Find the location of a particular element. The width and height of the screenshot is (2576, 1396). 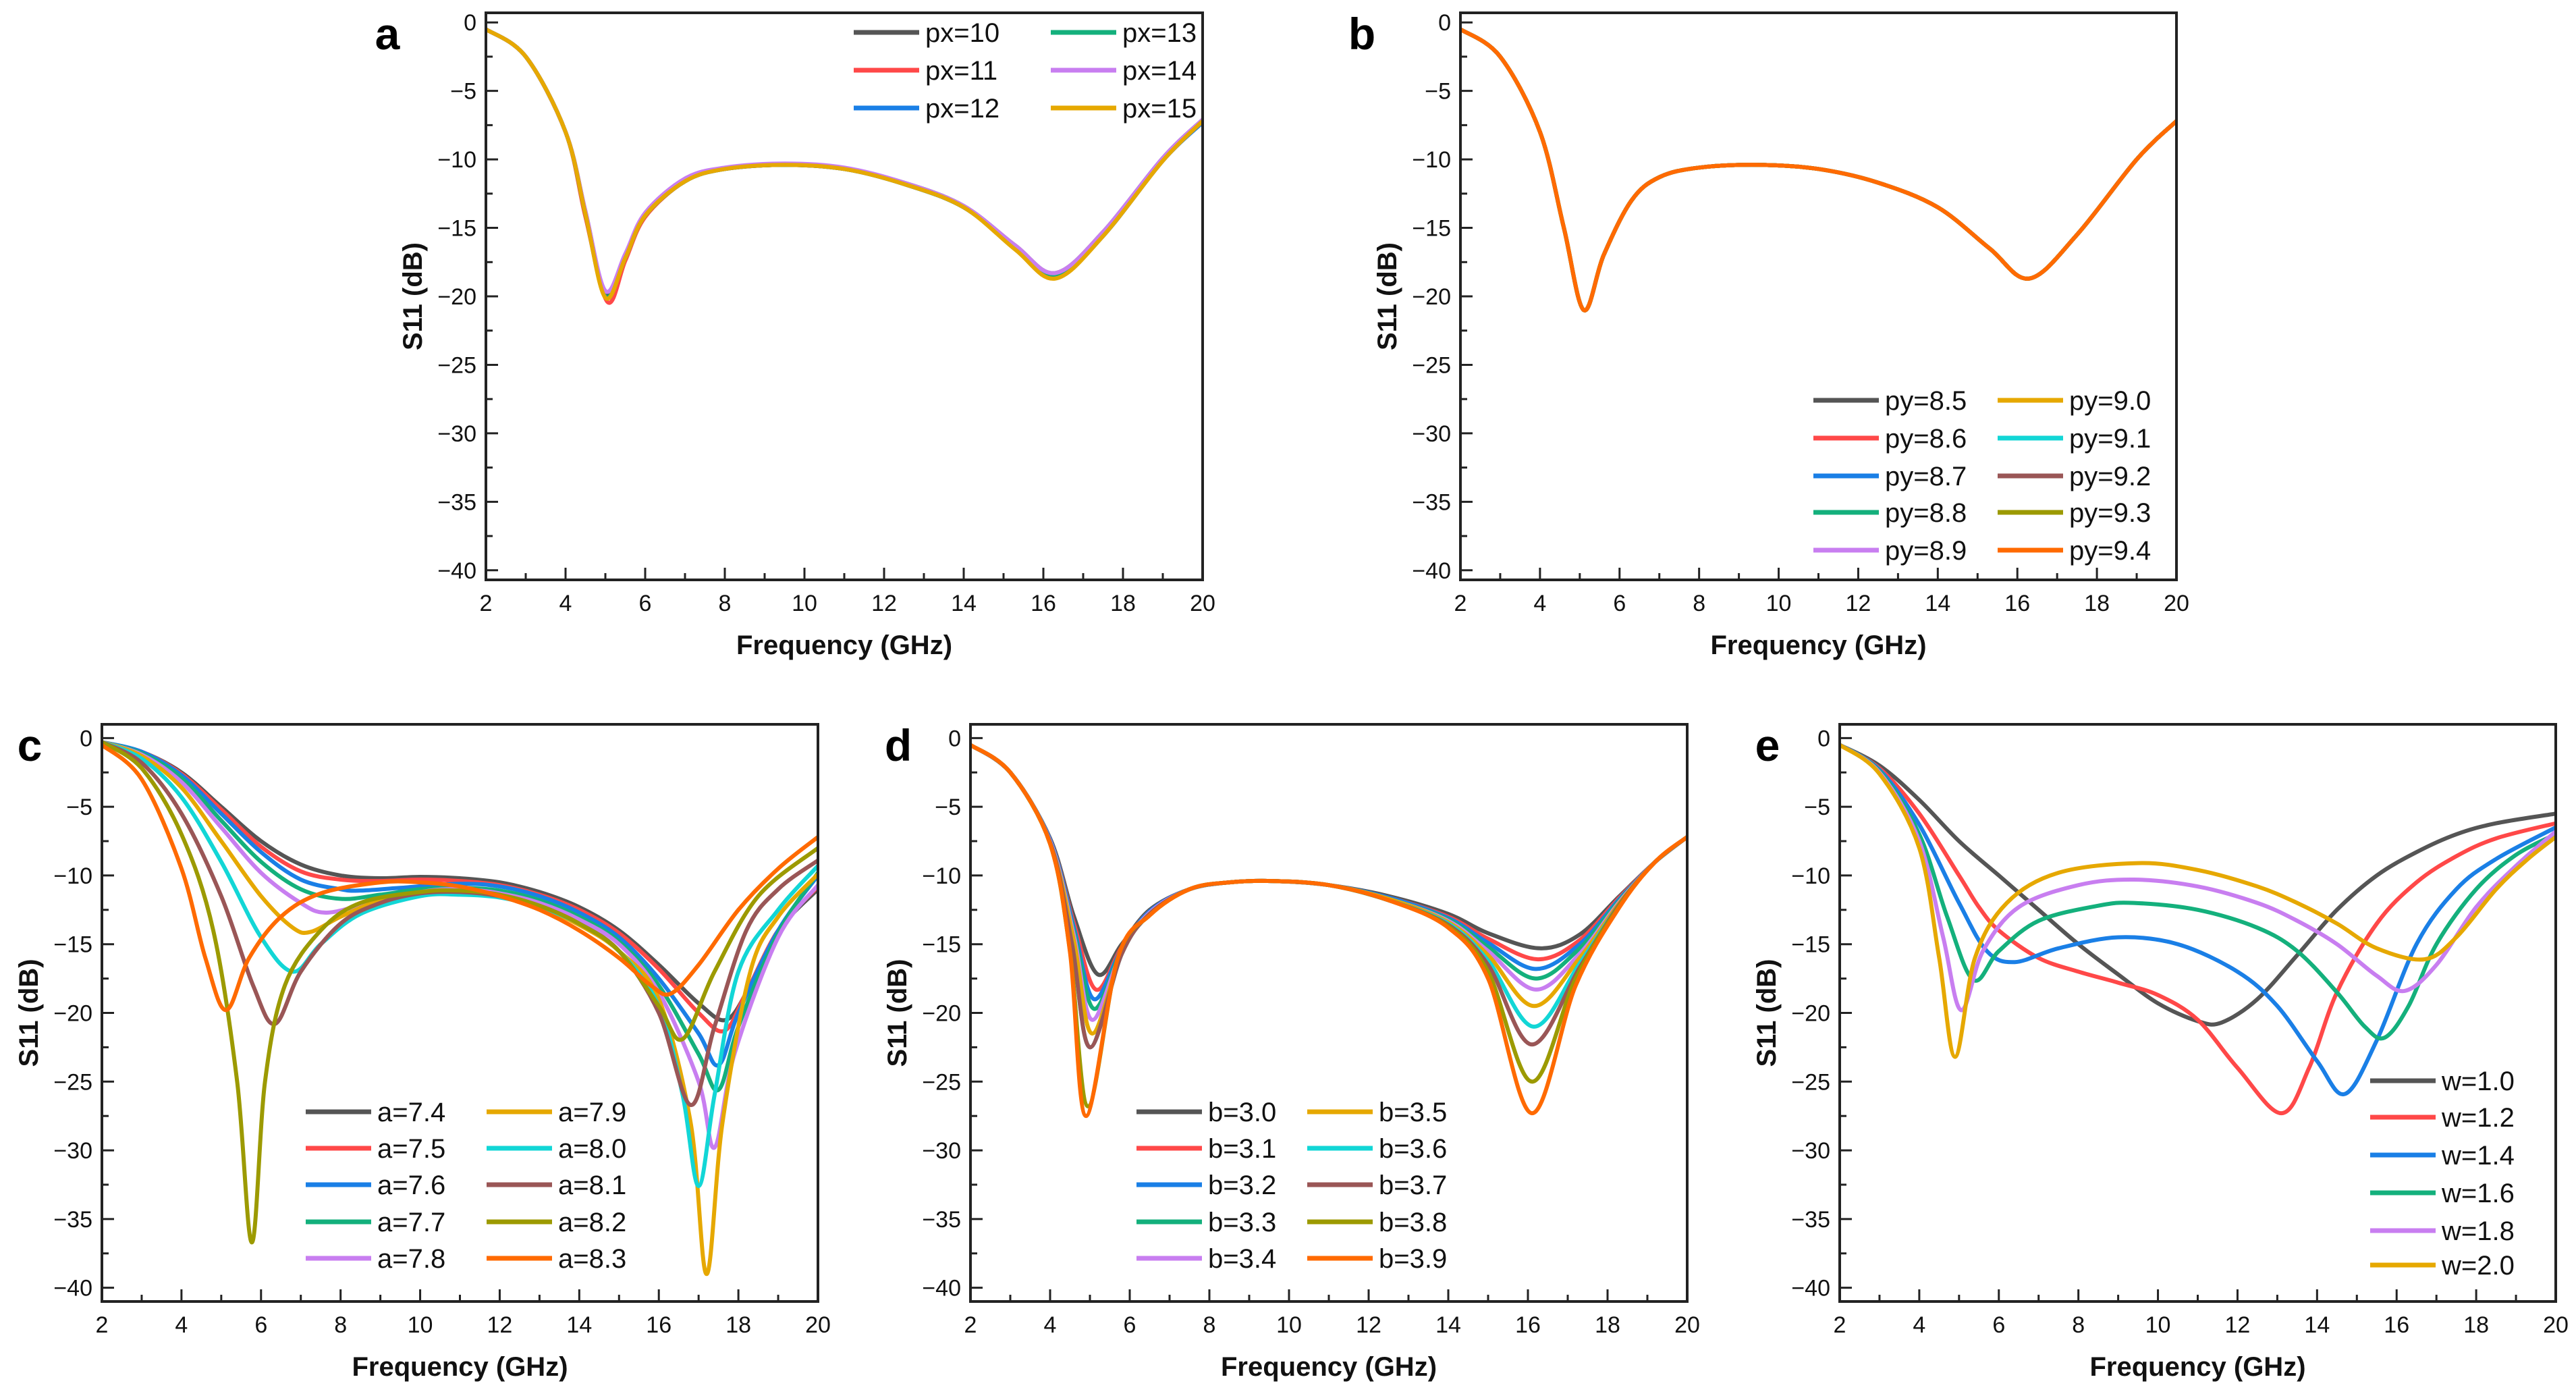

legend-item: b=3.6 is located at coordinates (1377, 1149).